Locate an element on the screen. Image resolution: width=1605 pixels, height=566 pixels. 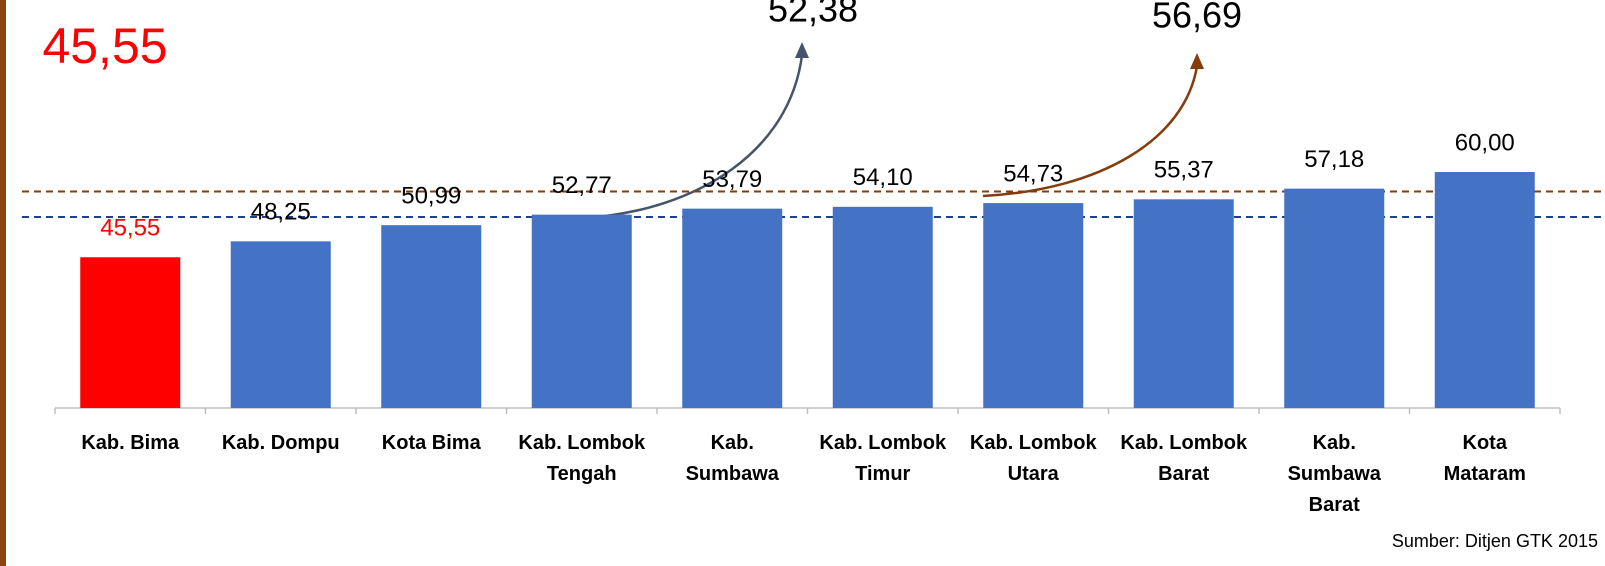
value-label: 60,00 is located at coordinates (1485, 142).